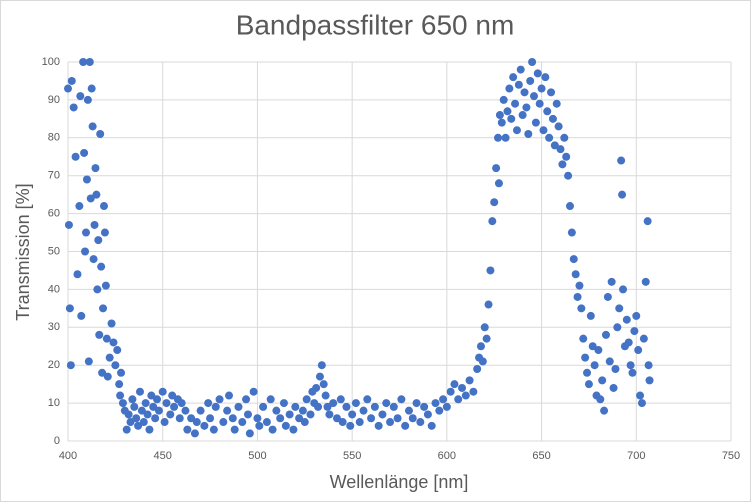 The height and width of the screenshot is (502, 751). What do you see at coordinates (54, 365) in the screenshot?
I see `y-tick-label: 20` at bounding box center [54, 365].